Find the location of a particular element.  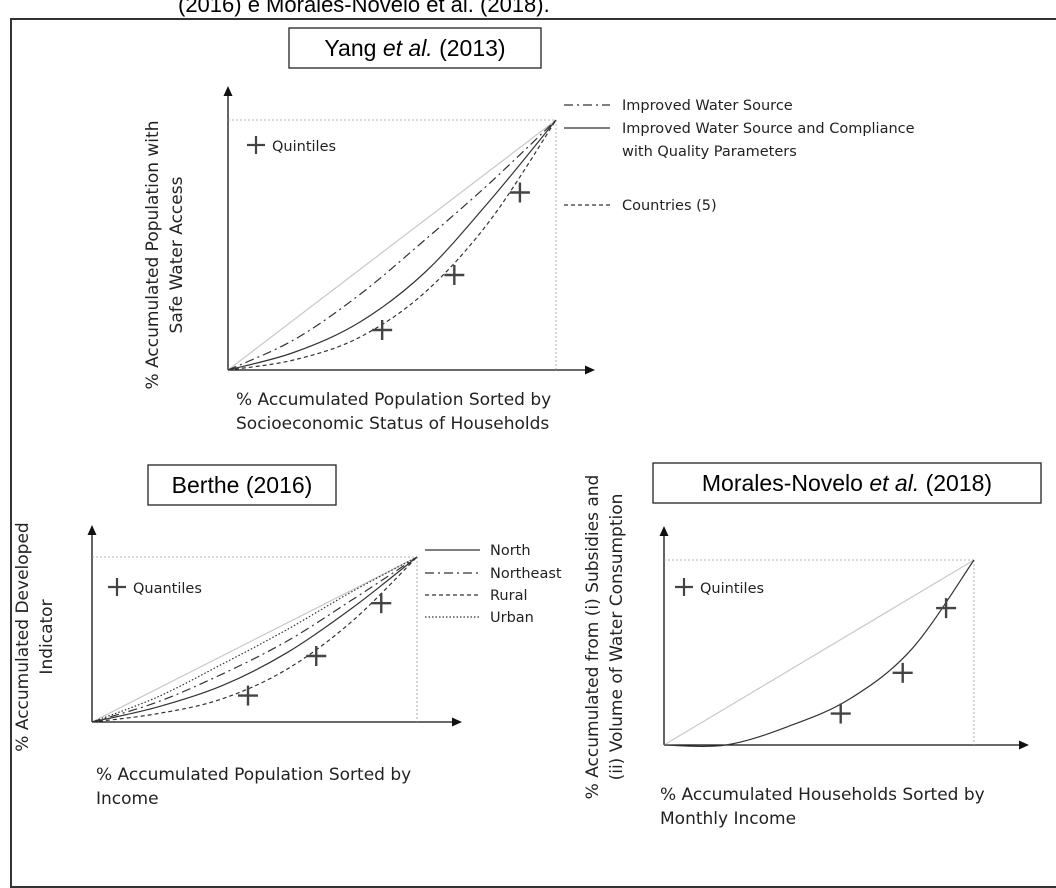

legend-label-2: Rural is located at coordinates (509, 596).